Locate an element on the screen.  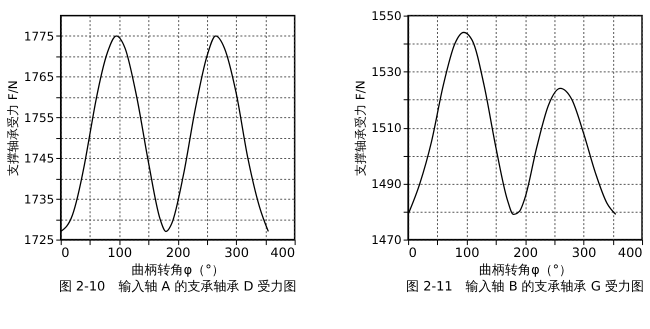
y-tick-label: 1510 is located at coordinates (386, 128).